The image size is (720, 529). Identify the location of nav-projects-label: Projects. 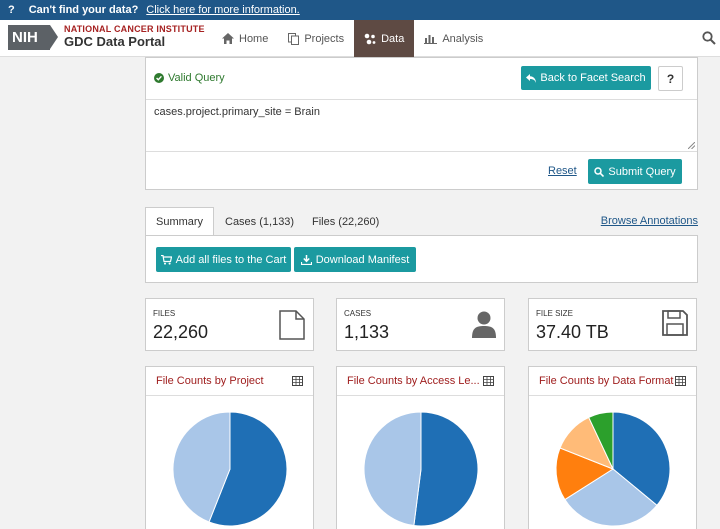
(324, 38).